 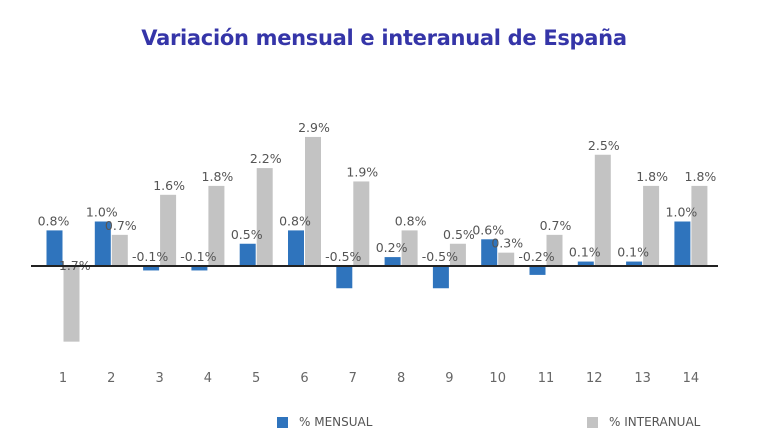 I want to click on data-label-mensual-5: 0.5%, so click(x=247, y=234).